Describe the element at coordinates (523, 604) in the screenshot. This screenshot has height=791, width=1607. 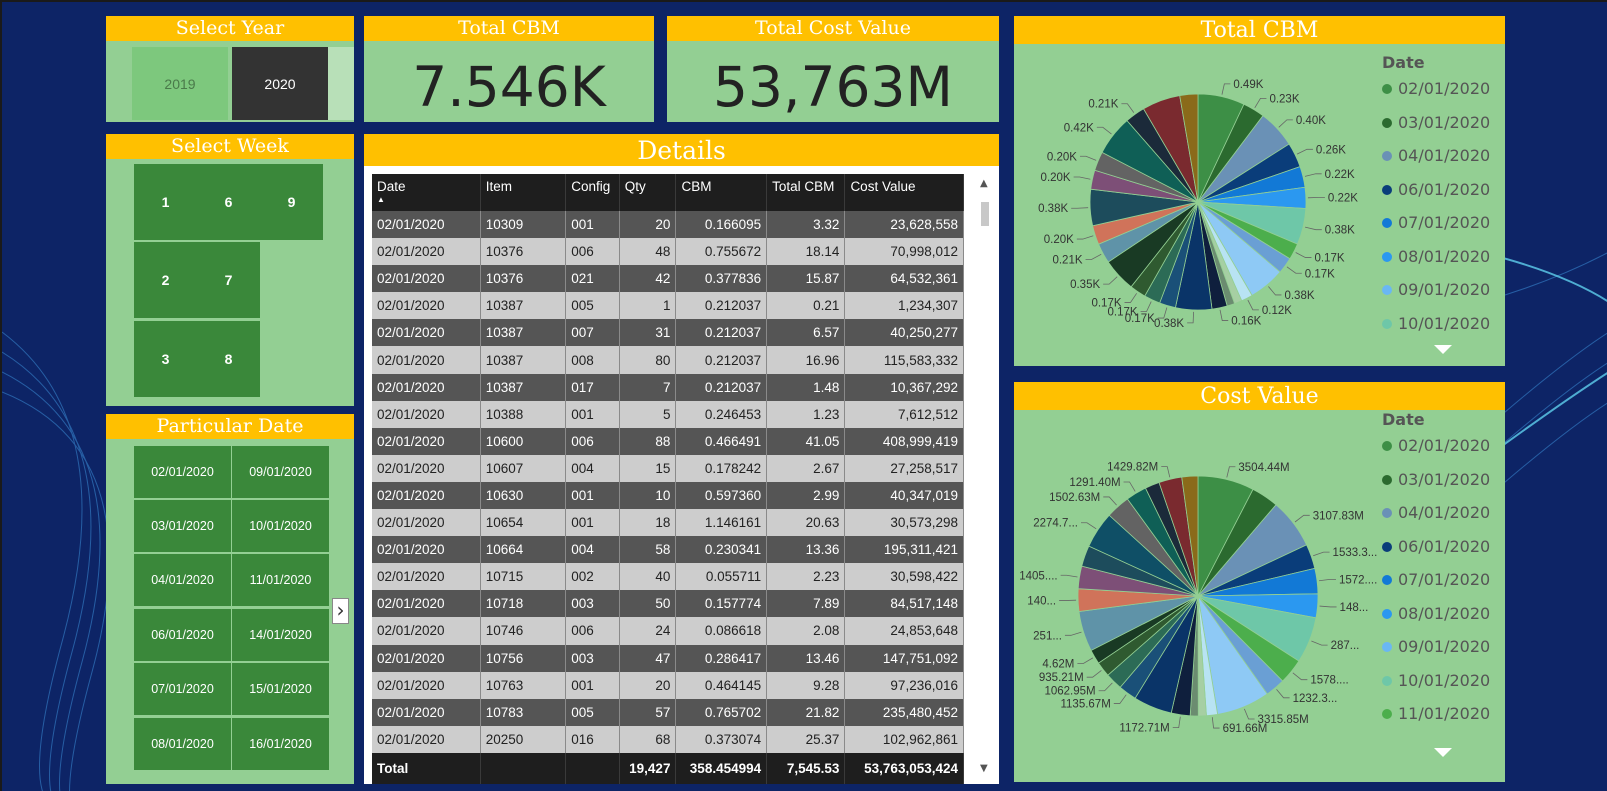
I see `cell-item: 10718` at that location.